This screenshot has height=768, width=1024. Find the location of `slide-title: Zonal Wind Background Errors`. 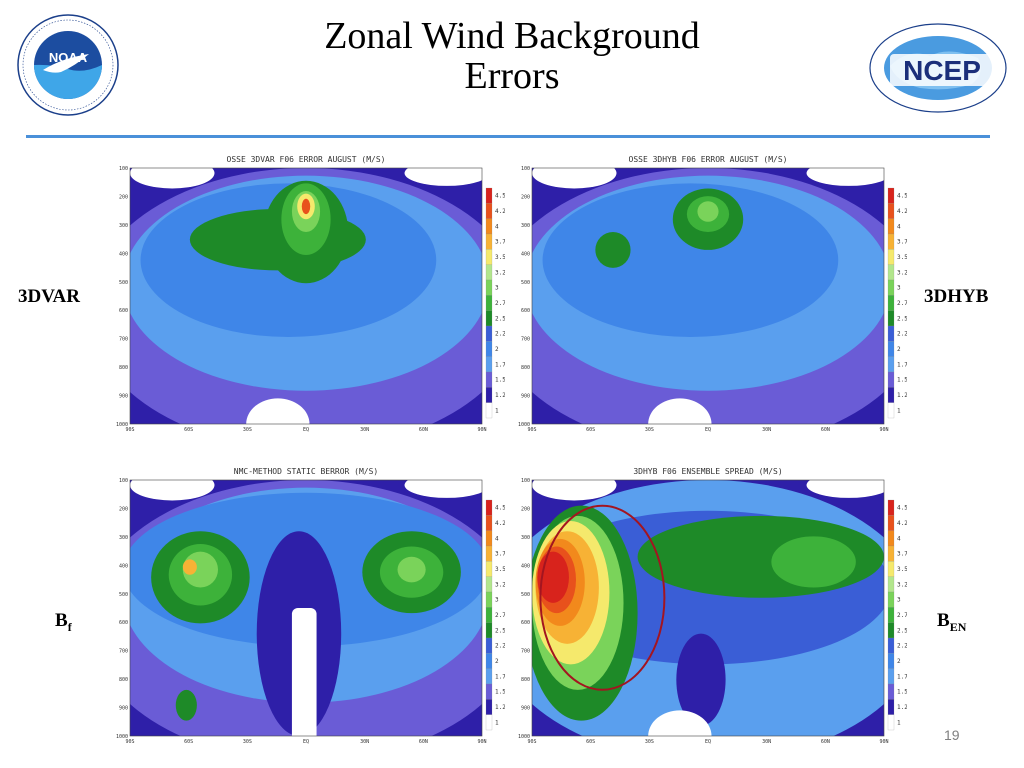

slide-title: Zonal Wind Background Errors is located at coordinates (512, 56).